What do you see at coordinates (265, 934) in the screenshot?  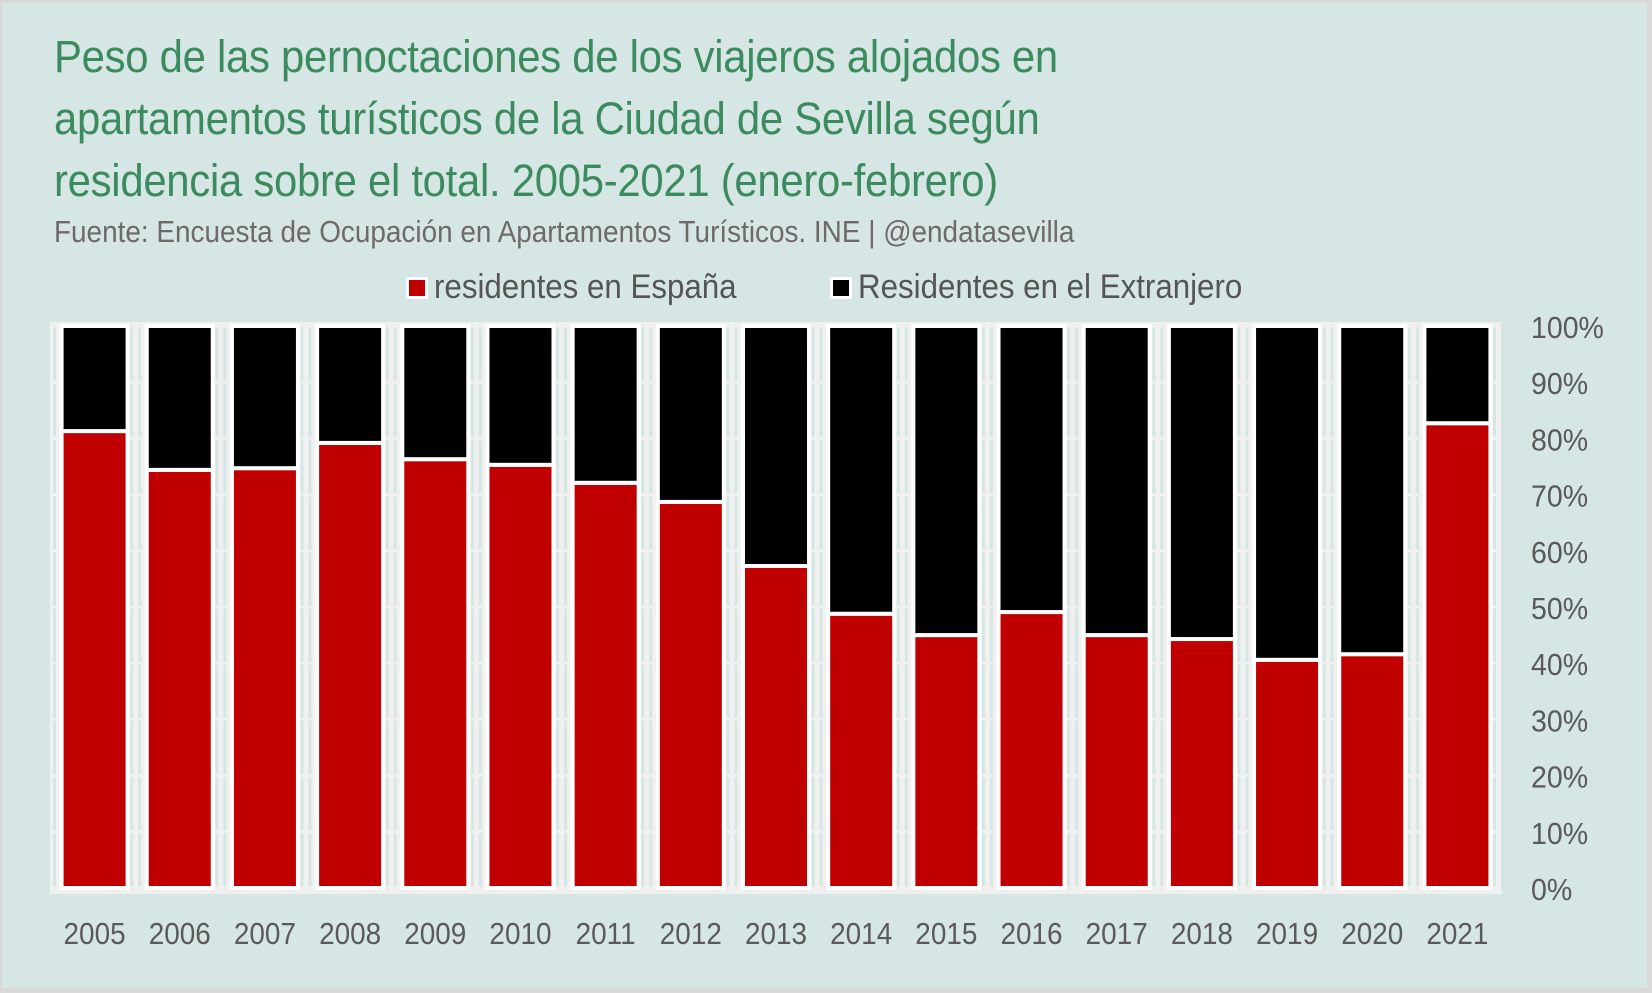 I see `x-tick-label: 2007` at bounding box center [265, 934].